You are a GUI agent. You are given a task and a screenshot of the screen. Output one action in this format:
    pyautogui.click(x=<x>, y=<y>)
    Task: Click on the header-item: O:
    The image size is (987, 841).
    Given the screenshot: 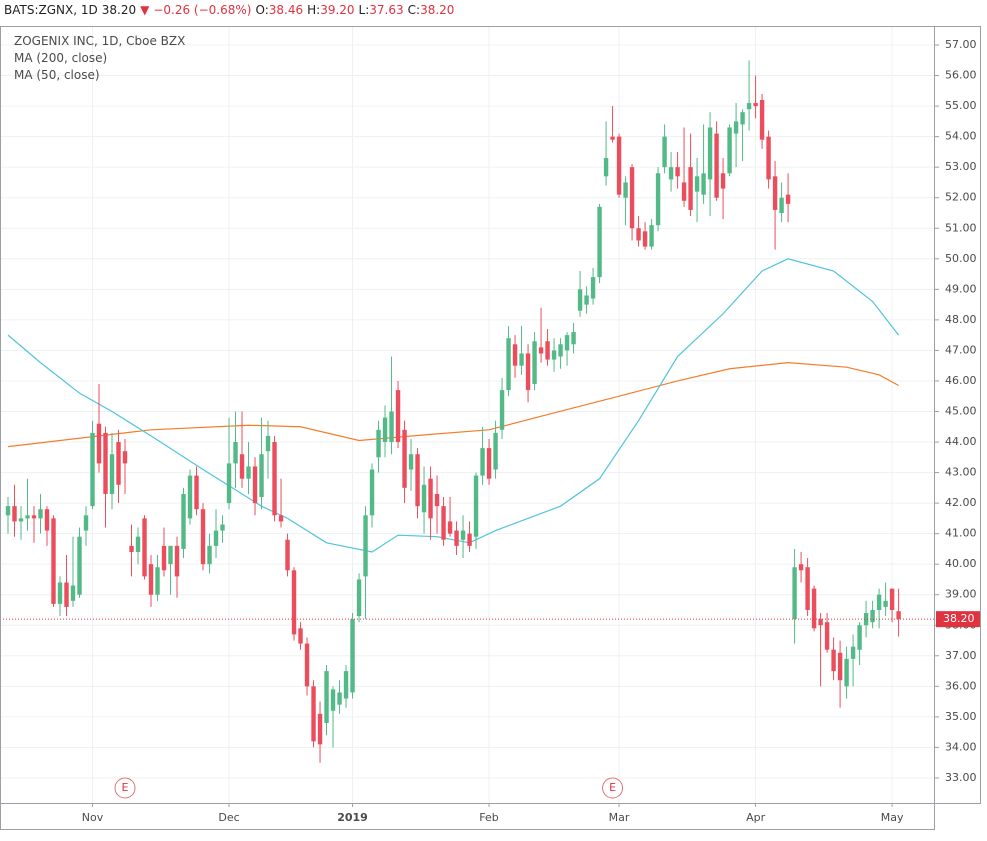 What is the action you would take?
    pyautogui.click(x=262, y=10)
    